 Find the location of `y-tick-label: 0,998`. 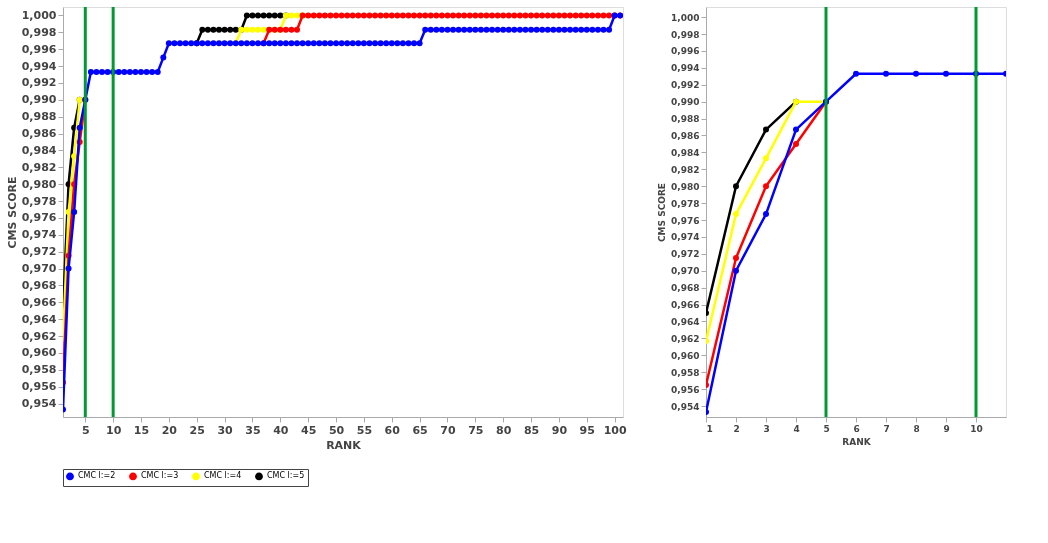

y-tick-label: 0,998 is located at coordinates (685, 34).